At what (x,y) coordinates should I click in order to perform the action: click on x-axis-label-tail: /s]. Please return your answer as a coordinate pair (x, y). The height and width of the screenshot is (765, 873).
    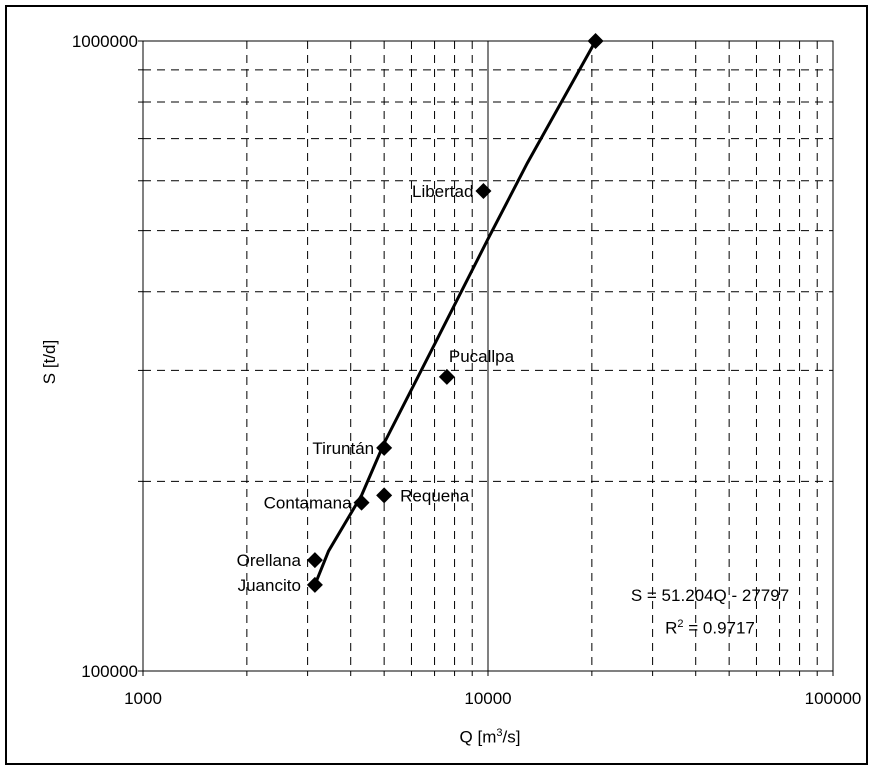
    Looking at the image, I should click on (511, 737).